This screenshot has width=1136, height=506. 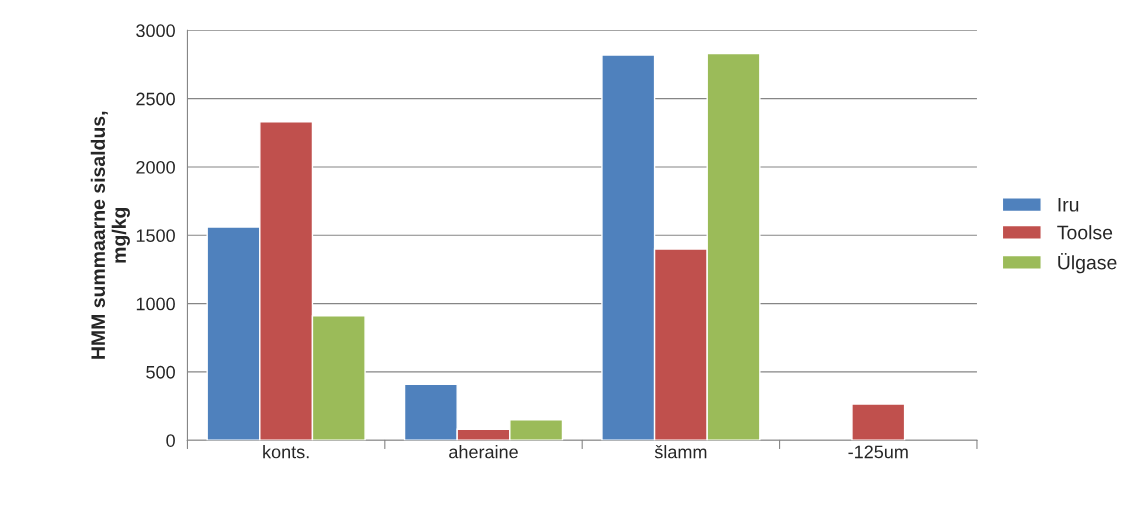 I want to click on legend-label: Iru, so click(x=1068, y=205).